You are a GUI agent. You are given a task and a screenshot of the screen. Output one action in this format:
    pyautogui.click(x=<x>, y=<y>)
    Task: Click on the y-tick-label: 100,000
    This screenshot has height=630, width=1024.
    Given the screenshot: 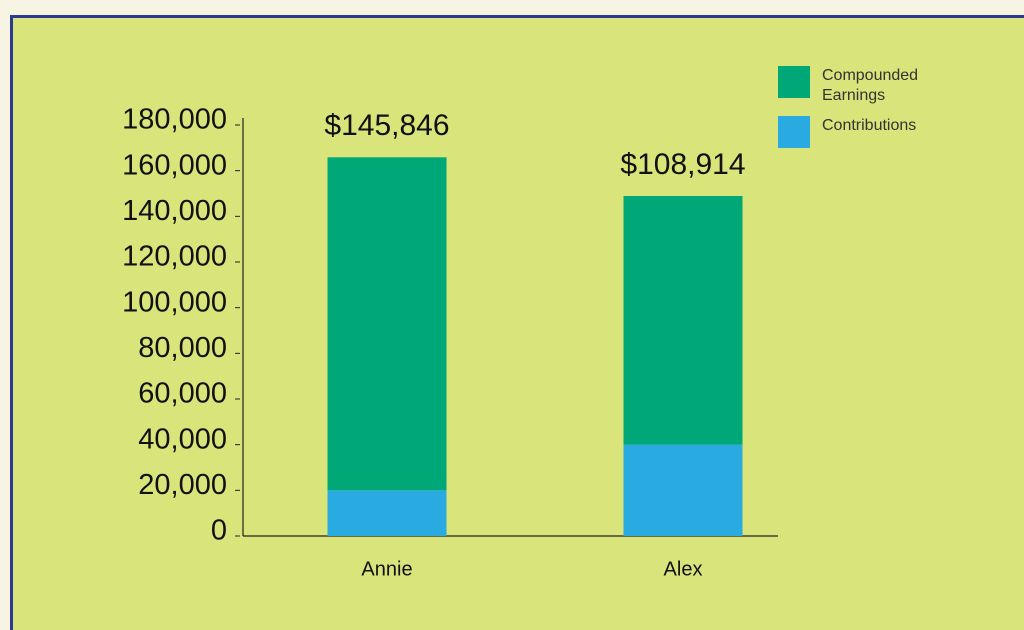 What is the action you would take?
    pyautogui.click(x=174, y=302)
    